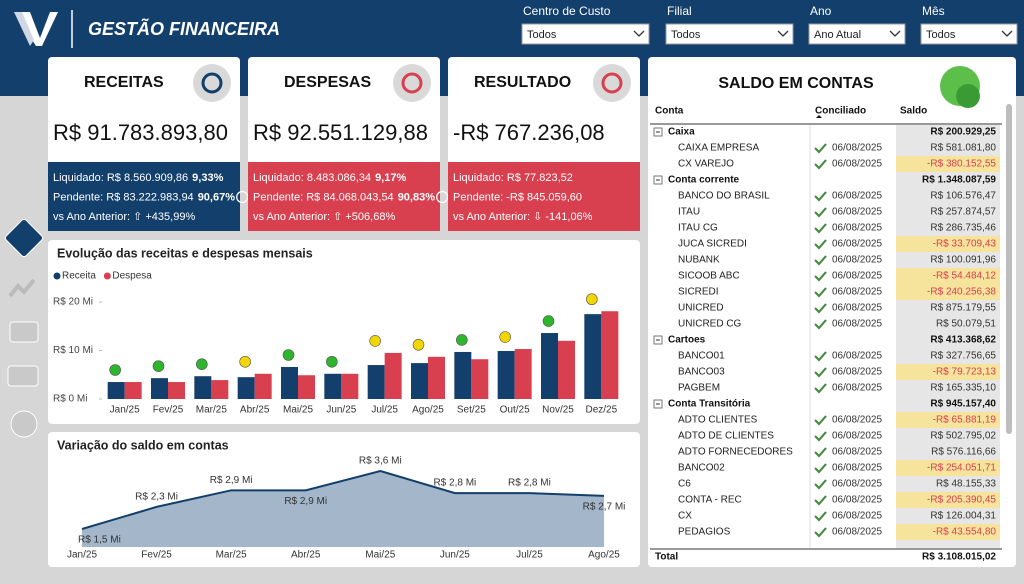  Describe the element at coordinates (679, 11) in the screenshot. I see `filter-label: Filial` at that location.